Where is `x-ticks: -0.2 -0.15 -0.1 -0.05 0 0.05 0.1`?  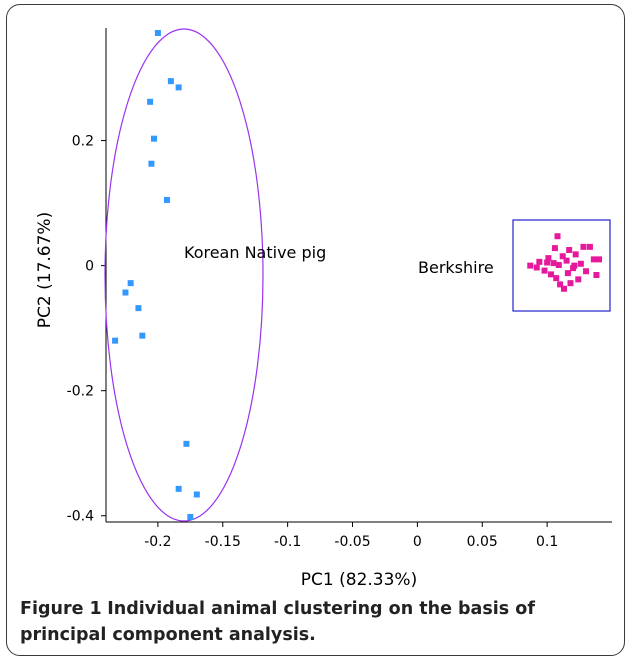
x-ticks: -0.2 -0.15 -0.1 -0.05 0 0.05 0.1 is located at coordinates (351, 536).